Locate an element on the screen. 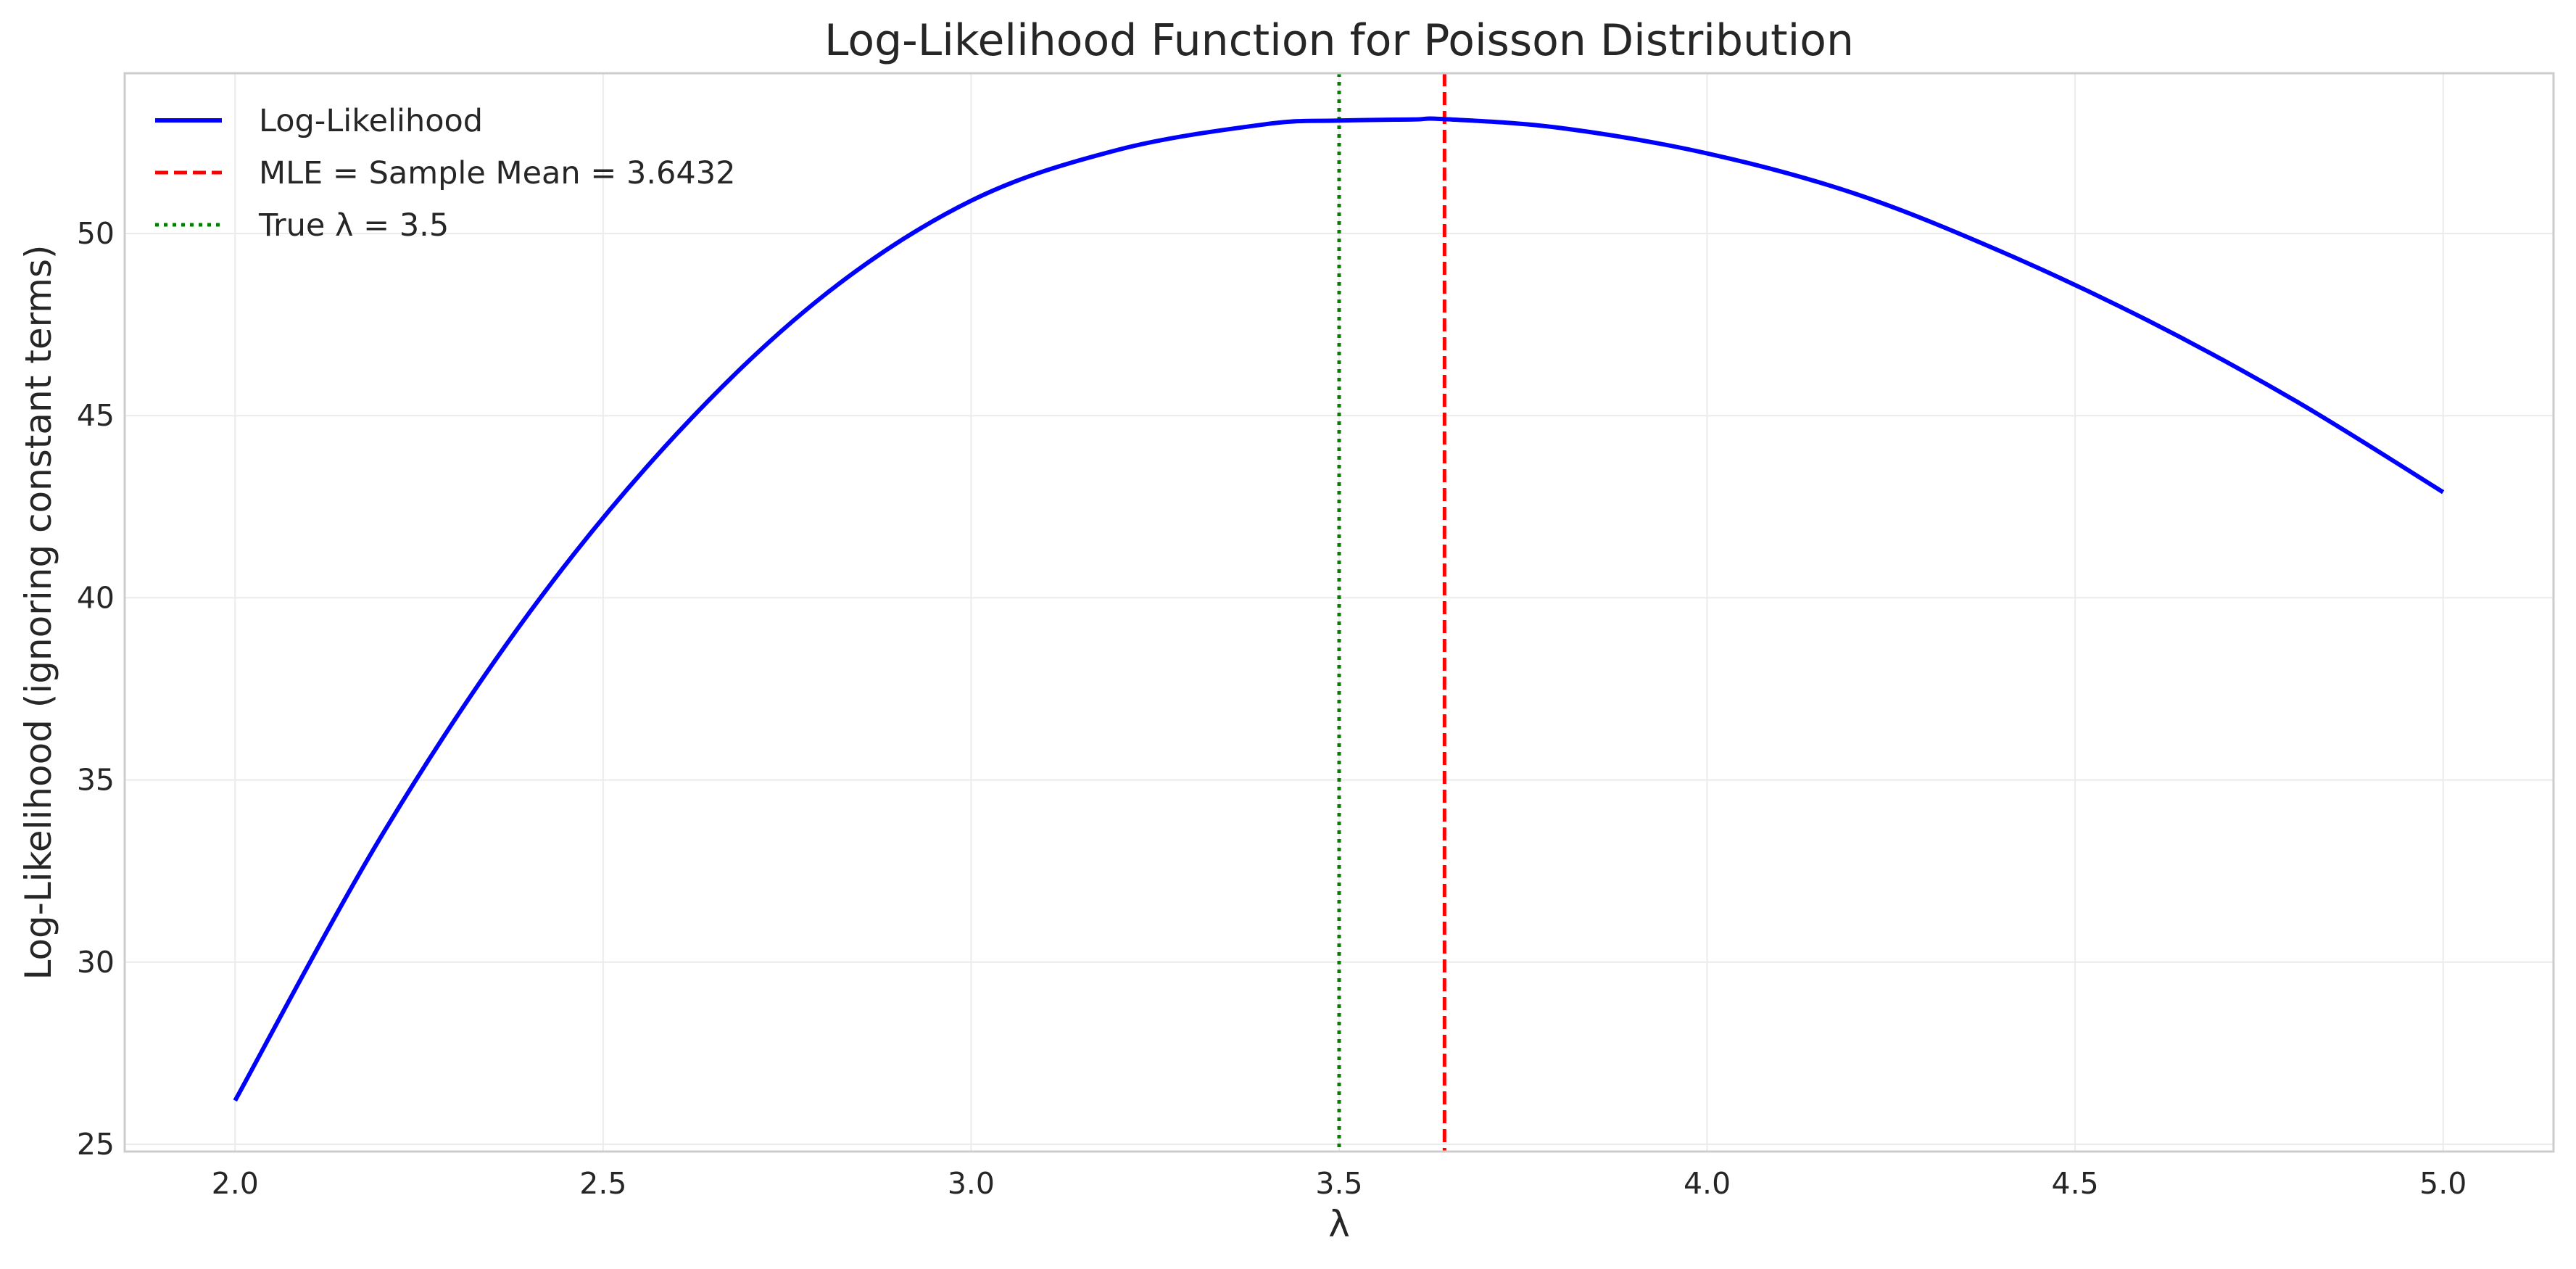 Image resolution: width=2576 pixels, height=1269 pixels. y-tick-label: 45 is located at coordinates (96, 415).